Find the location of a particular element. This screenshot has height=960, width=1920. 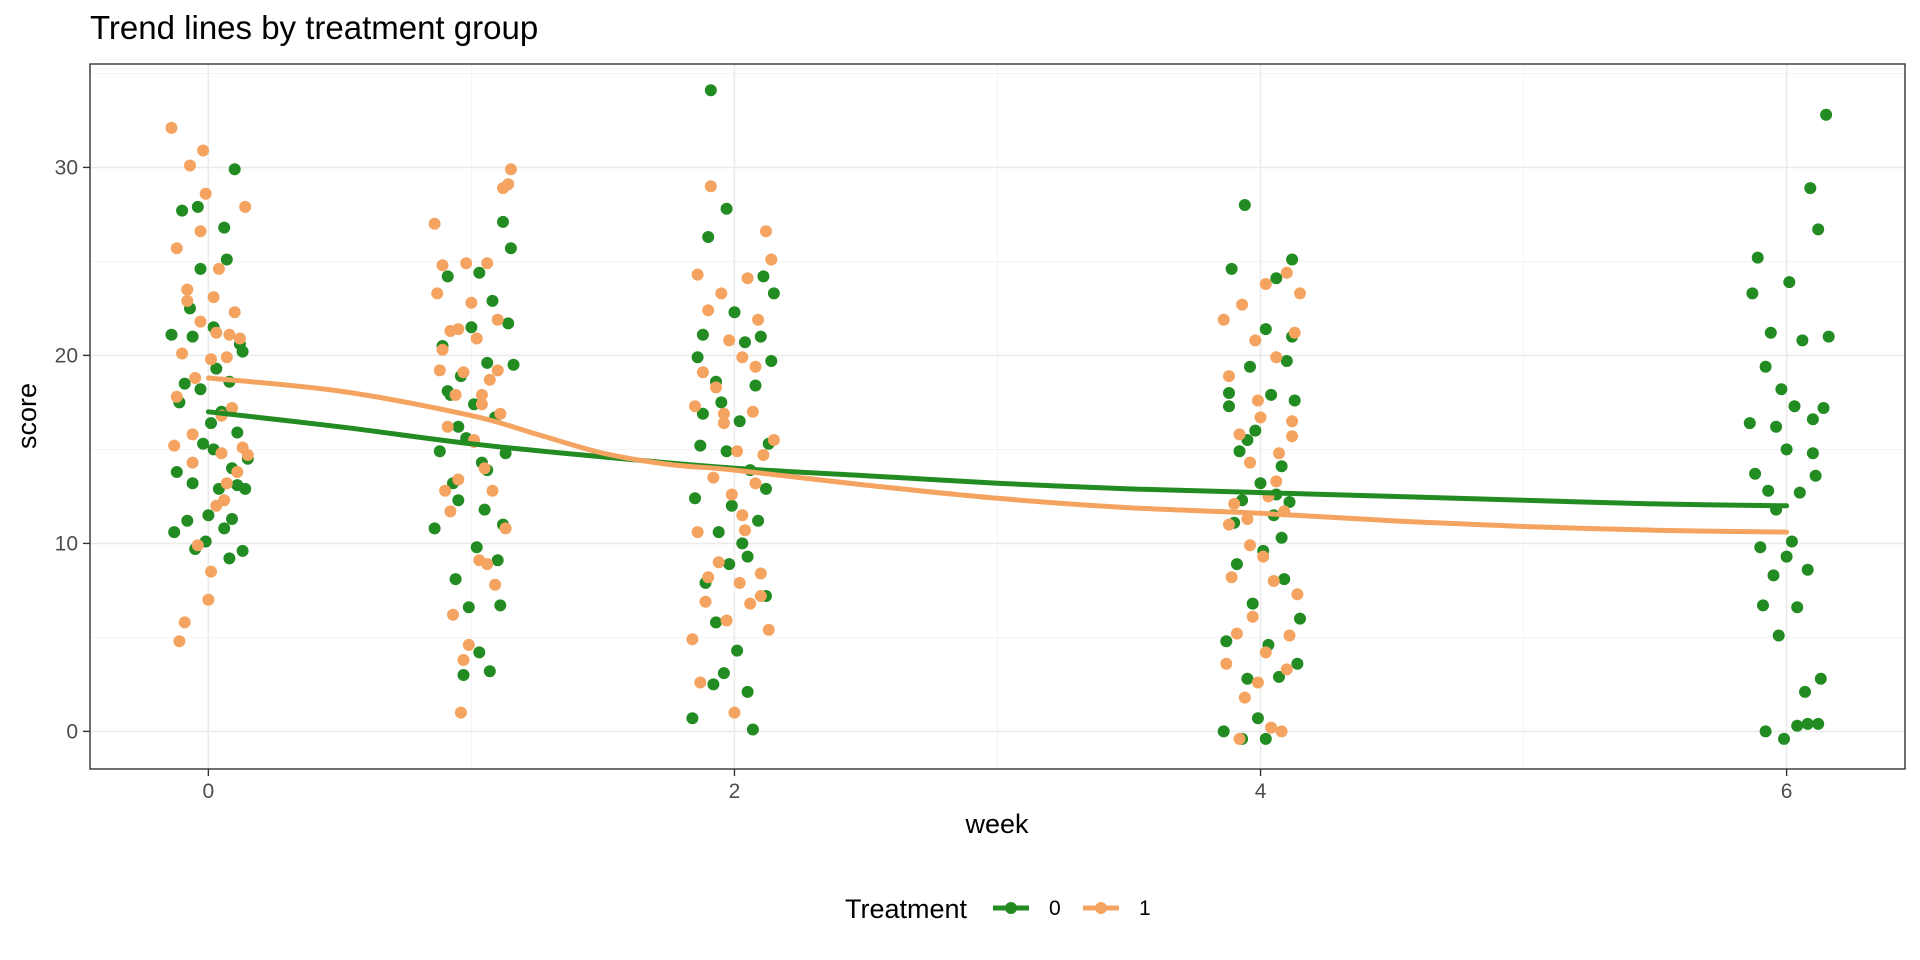

chart-title: Trend lines by treatment group is located at coordinates (314, 27).